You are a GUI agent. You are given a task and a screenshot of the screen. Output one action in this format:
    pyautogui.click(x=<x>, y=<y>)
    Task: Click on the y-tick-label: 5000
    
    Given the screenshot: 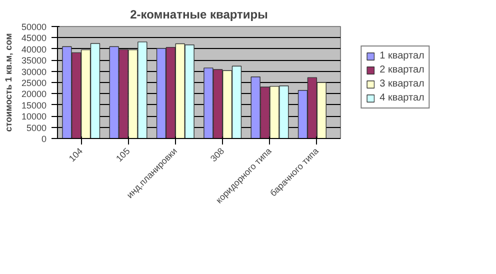 What is the action you would take?
    pyautogui.click(x=36, y=127)
    